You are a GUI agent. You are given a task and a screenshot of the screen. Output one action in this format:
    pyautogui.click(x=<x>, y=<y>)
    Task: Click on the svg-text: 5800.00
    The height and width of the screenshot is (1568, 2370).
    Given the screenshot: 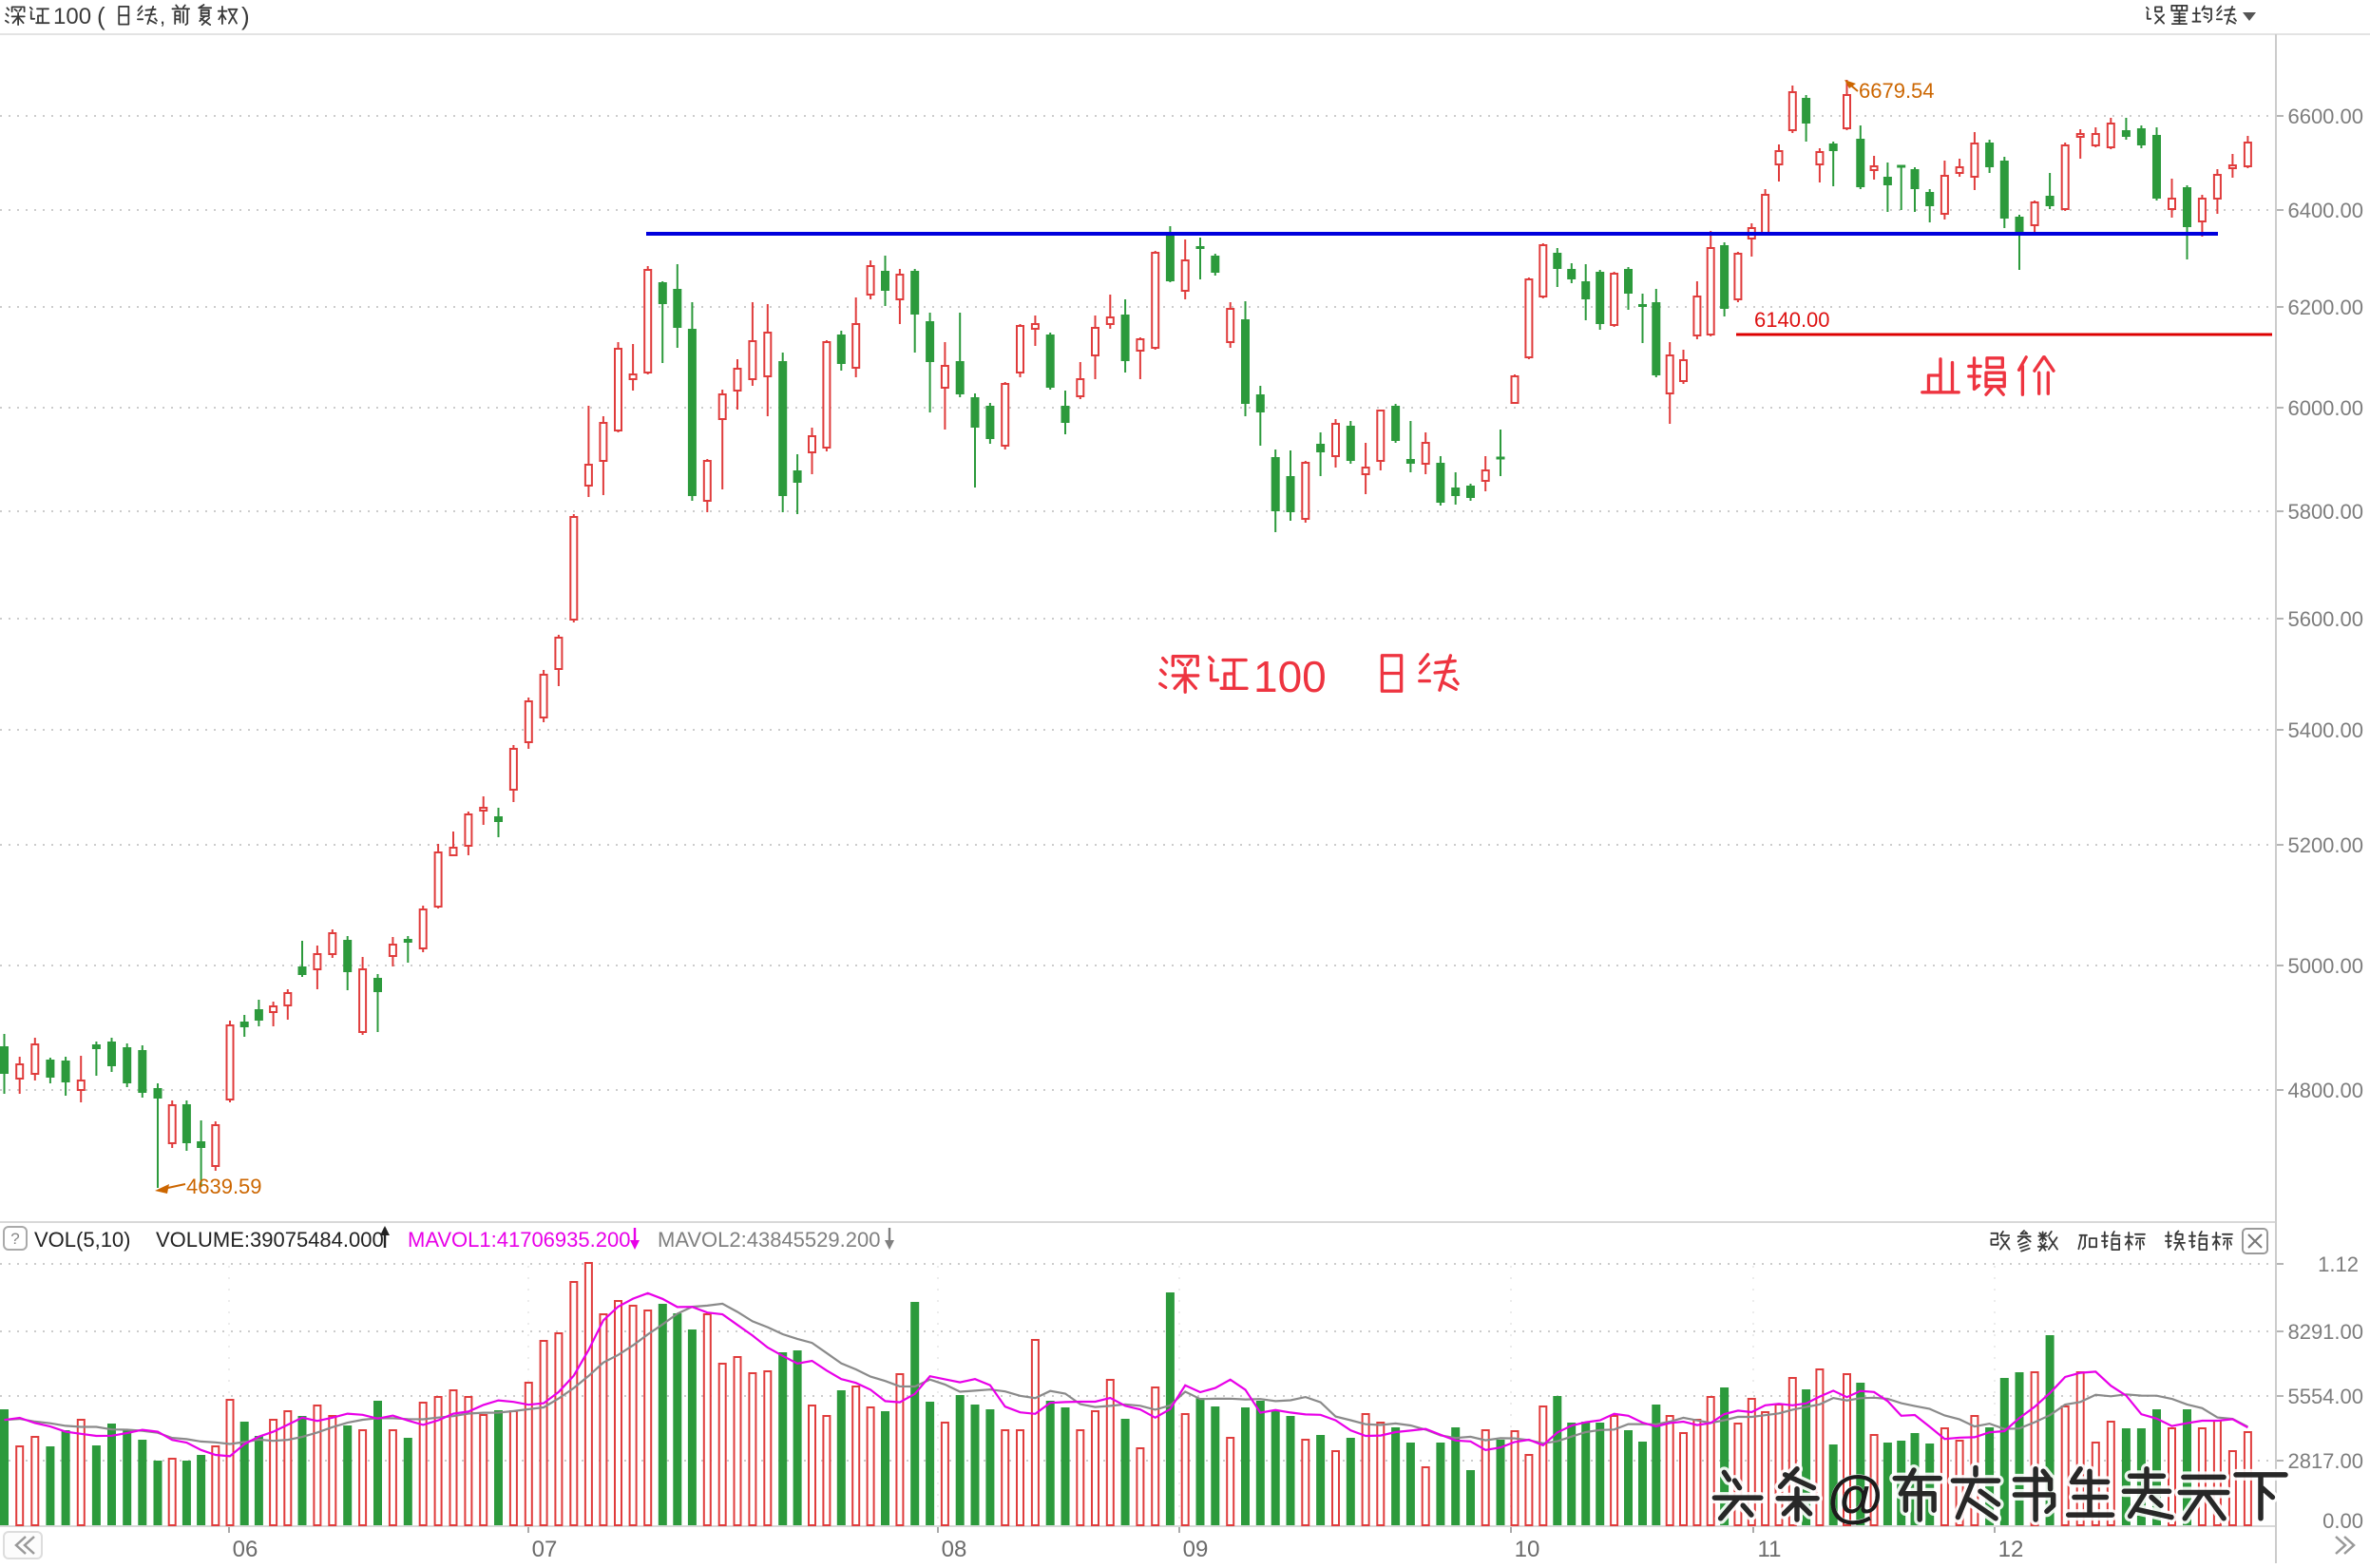 What is the action you would take?
    pyautogui.click(x=2325, y=512)
    